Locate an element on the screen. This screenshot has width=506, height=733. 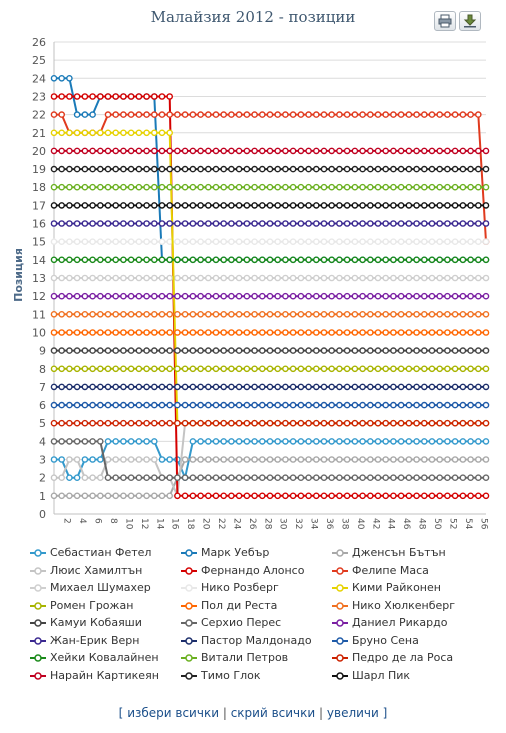
print-button is located at coordinates (445, 21).